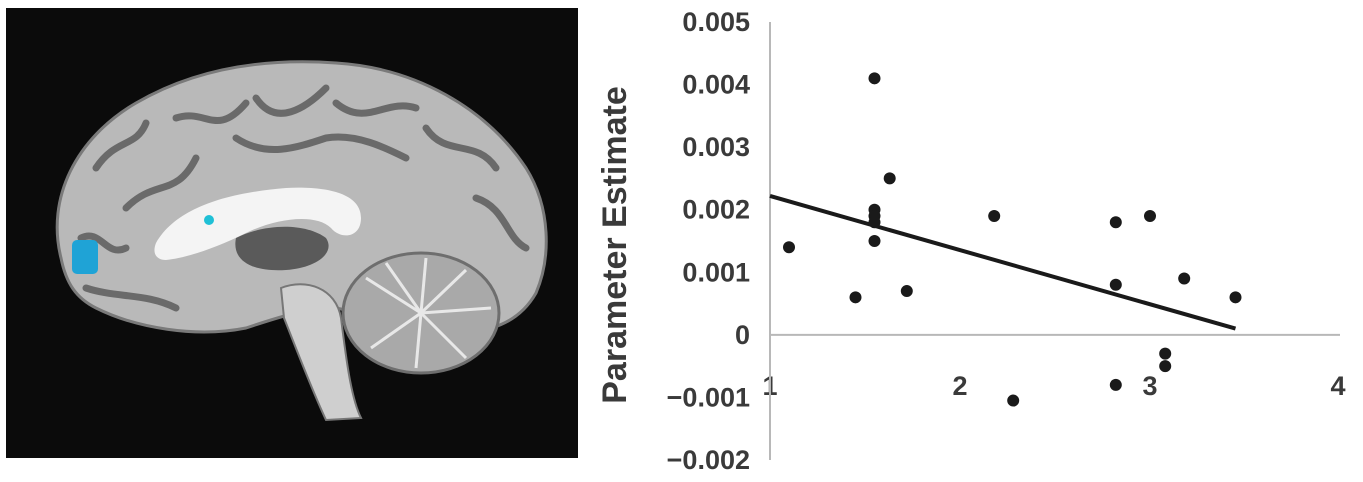 Image resolution: width=1363 pixels, height=482 pixels. I want to click on y-tick-label: 0.005, so click(716, 22).